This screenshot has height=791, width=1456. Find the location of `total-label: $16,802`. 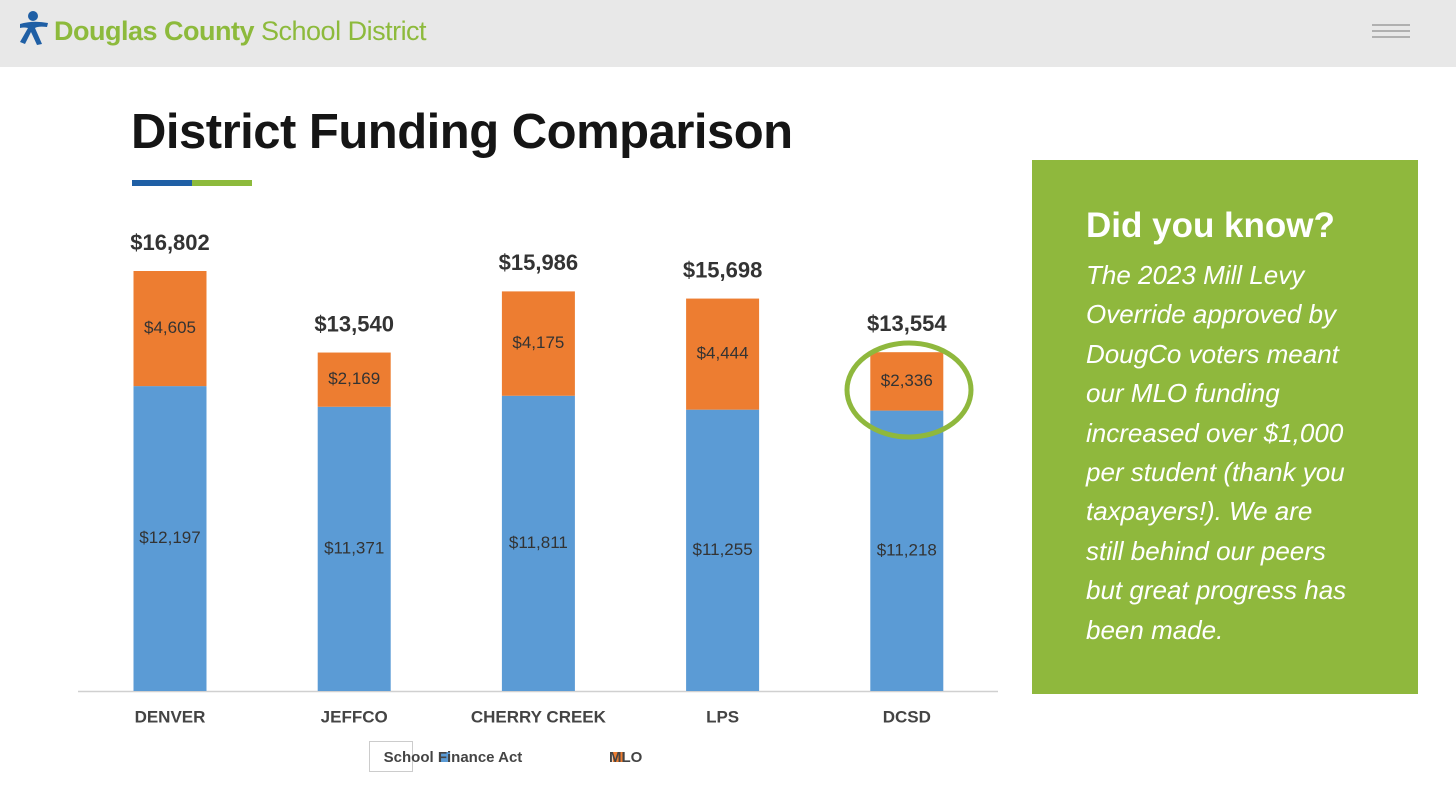

total-label: $16,802 is located at coordinates (170, 242).